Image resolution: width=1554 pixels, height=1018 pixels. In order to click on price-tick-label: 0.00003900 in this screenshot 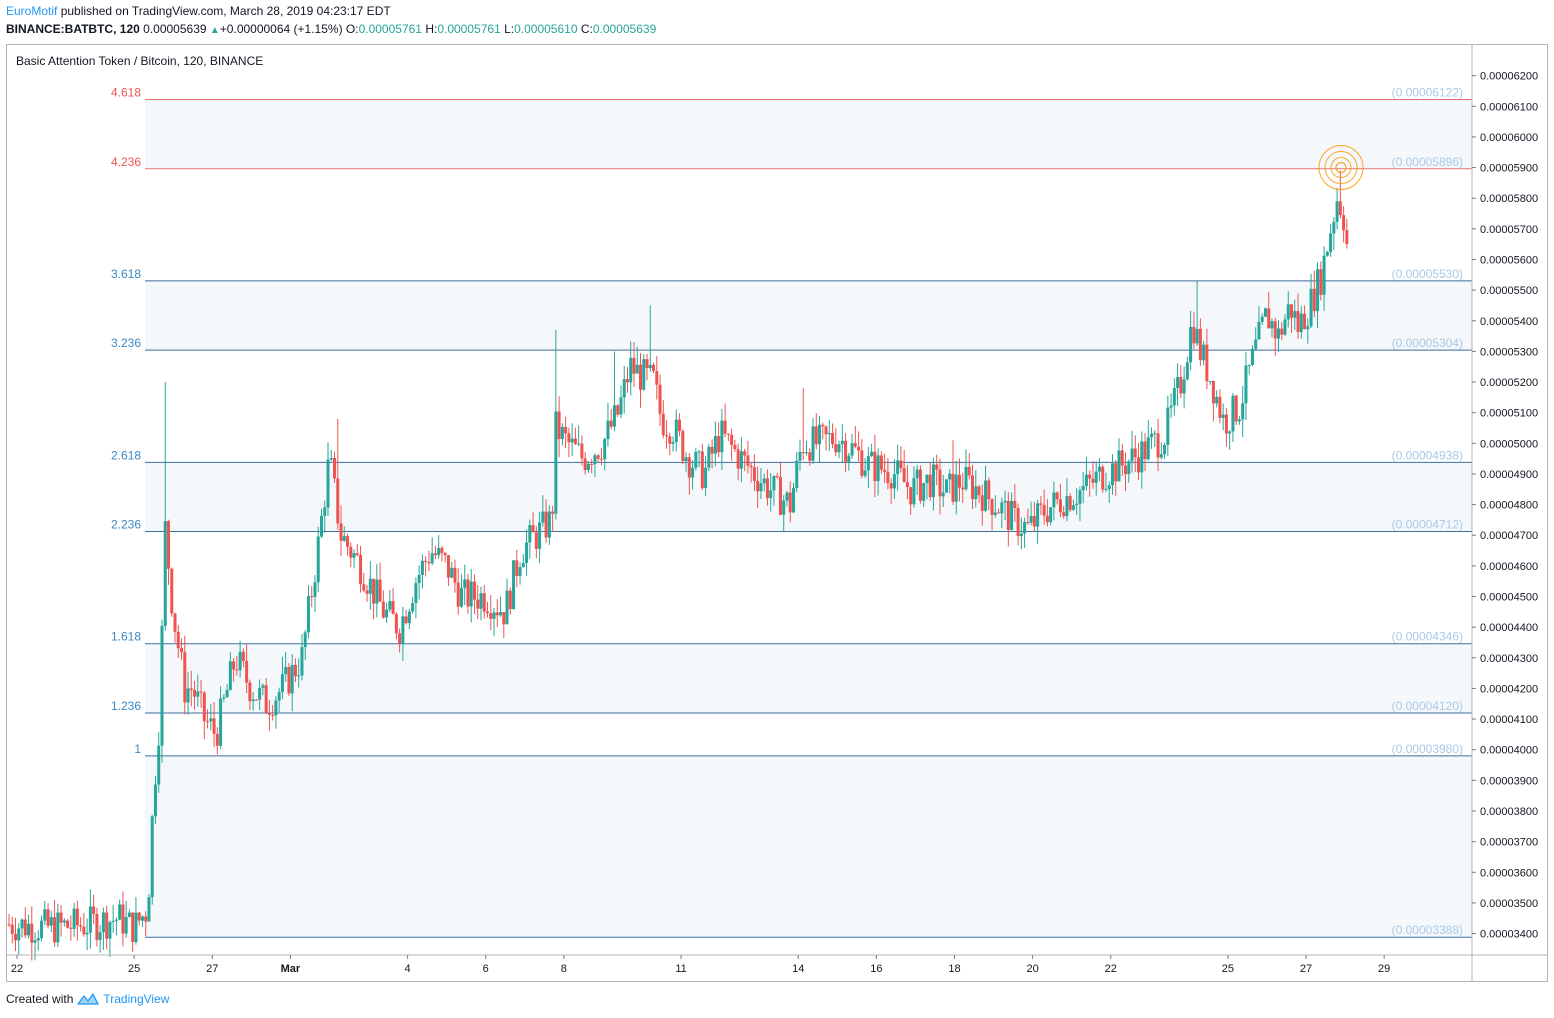, I will do `click(1509, 781)`.